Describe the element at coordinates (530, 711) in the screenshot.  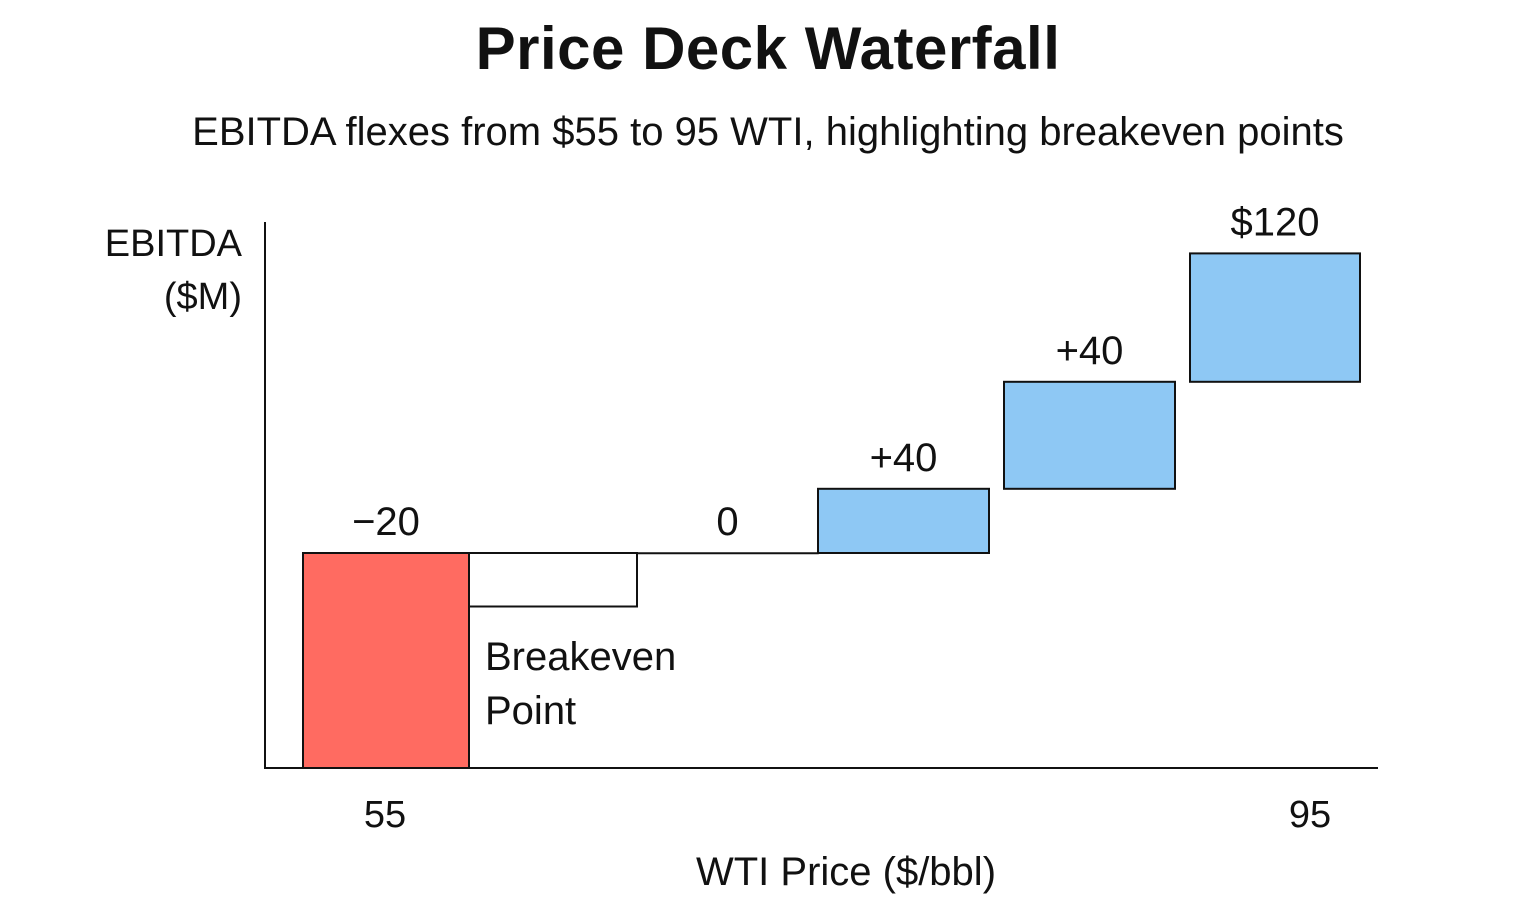
I see `breakeven-annotation-line-2: Point` at that location.